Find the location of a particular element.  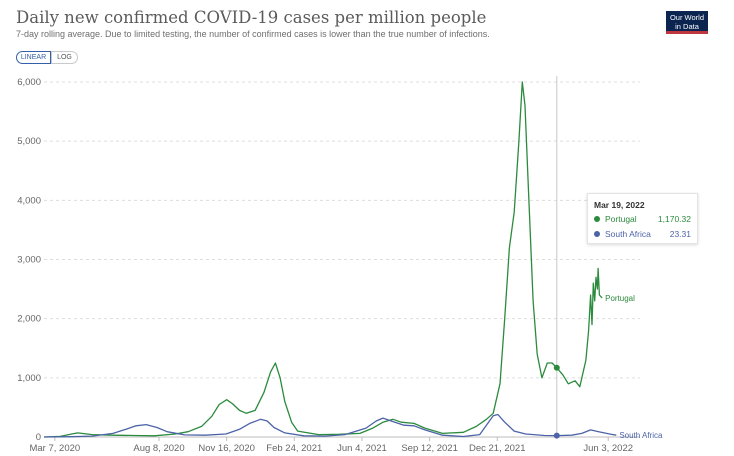

tooltip-date: Mar 19, 2022 is located at coordinates (619, 205).